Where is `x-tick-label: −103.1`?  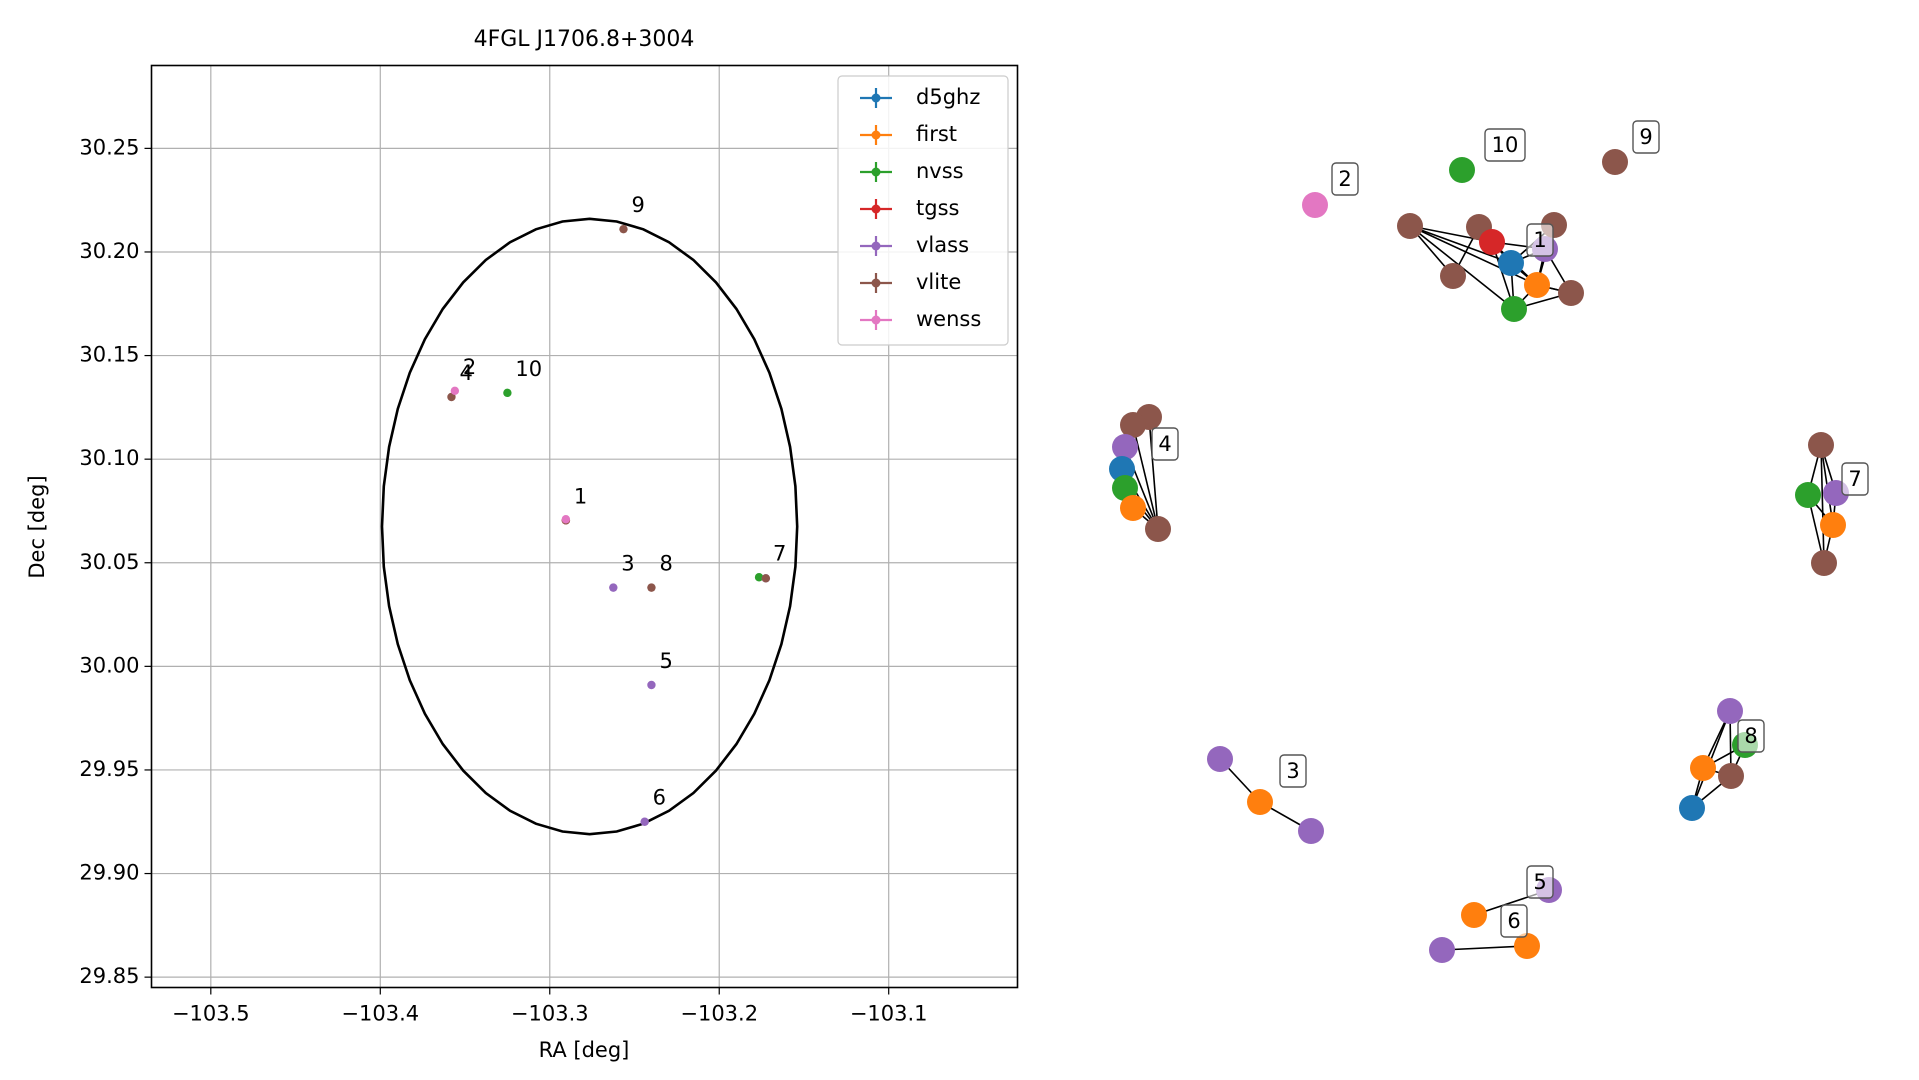
x-tick-label: −103.1 is located at coordinates (889, 1014).